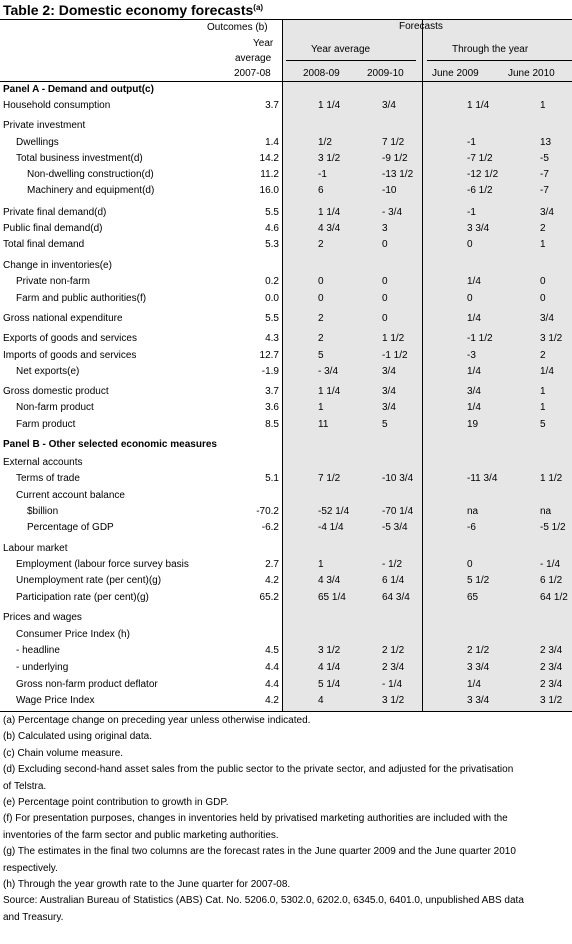 The width and height of the screenshot is (572, 944). Describe the element at coordinates (270, 371) in the screenshot. I see `value-2007-08: -1.9` at that location.